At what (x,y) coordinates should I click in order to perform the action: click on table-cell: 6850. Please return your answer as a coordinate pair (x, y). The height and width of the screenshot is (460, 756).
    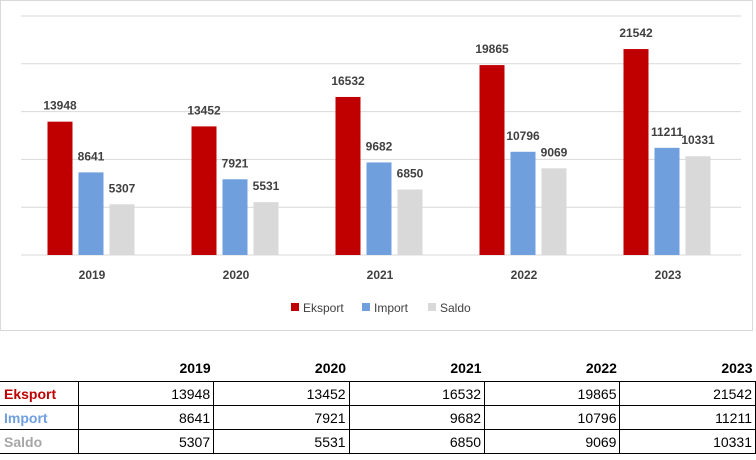
    Looking at the image, I should click on (417, 441).